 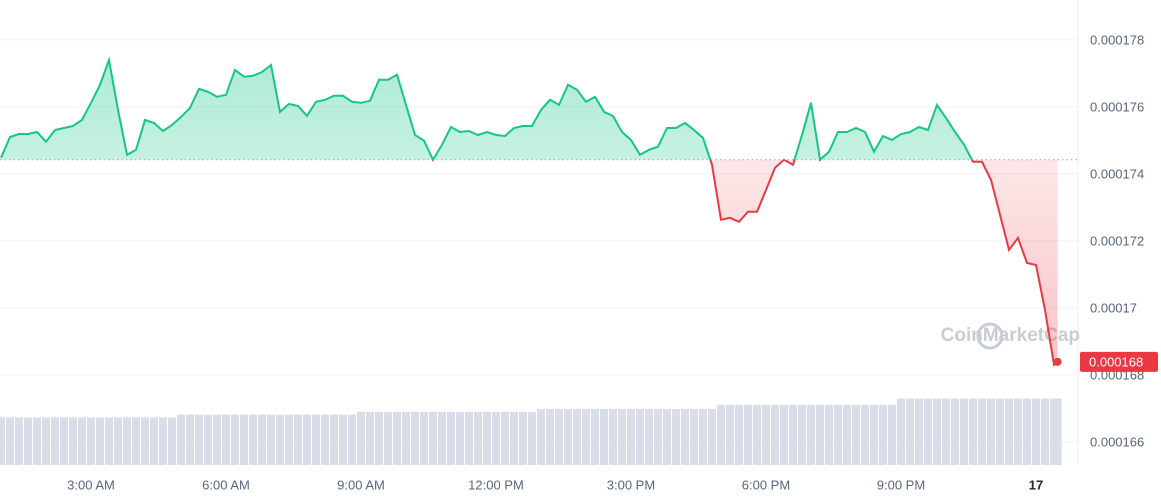 What do you see at coordinates (901, 484) in the screenshot?
I see `x-tick-label: 9:00 PM` at bounding box center [901, 484].